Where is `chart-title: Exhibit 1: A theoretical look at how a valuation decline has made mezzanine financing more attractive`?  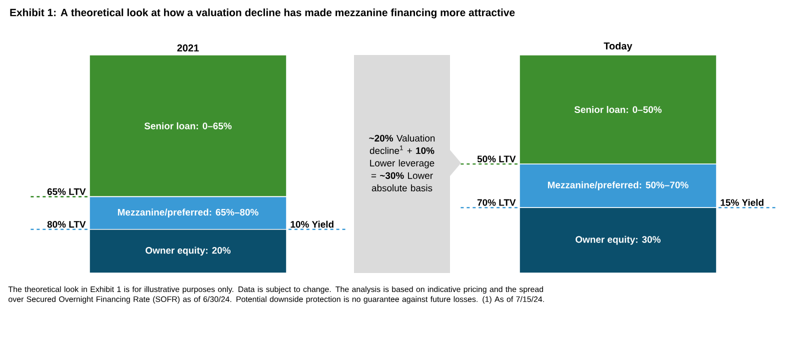
chart-title: Exhibit 1: A theoretical look at how a valuation decline has made mezzanine financing more attractive is located at coordinates (262, 13).